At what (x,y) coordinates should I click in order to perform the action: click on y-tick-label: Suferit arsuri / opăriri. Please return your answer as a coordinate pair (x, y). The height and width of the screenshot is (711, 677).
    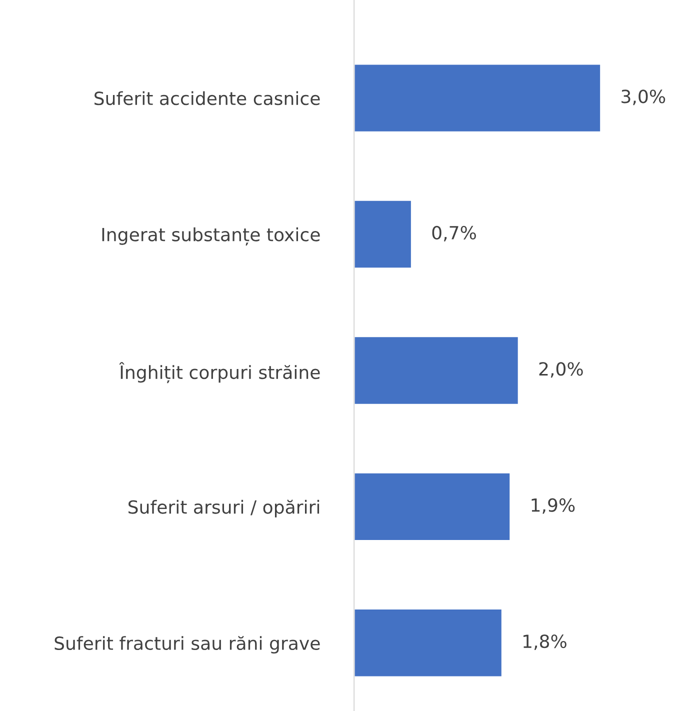
    Looking at the image, I should click on (224, 509).